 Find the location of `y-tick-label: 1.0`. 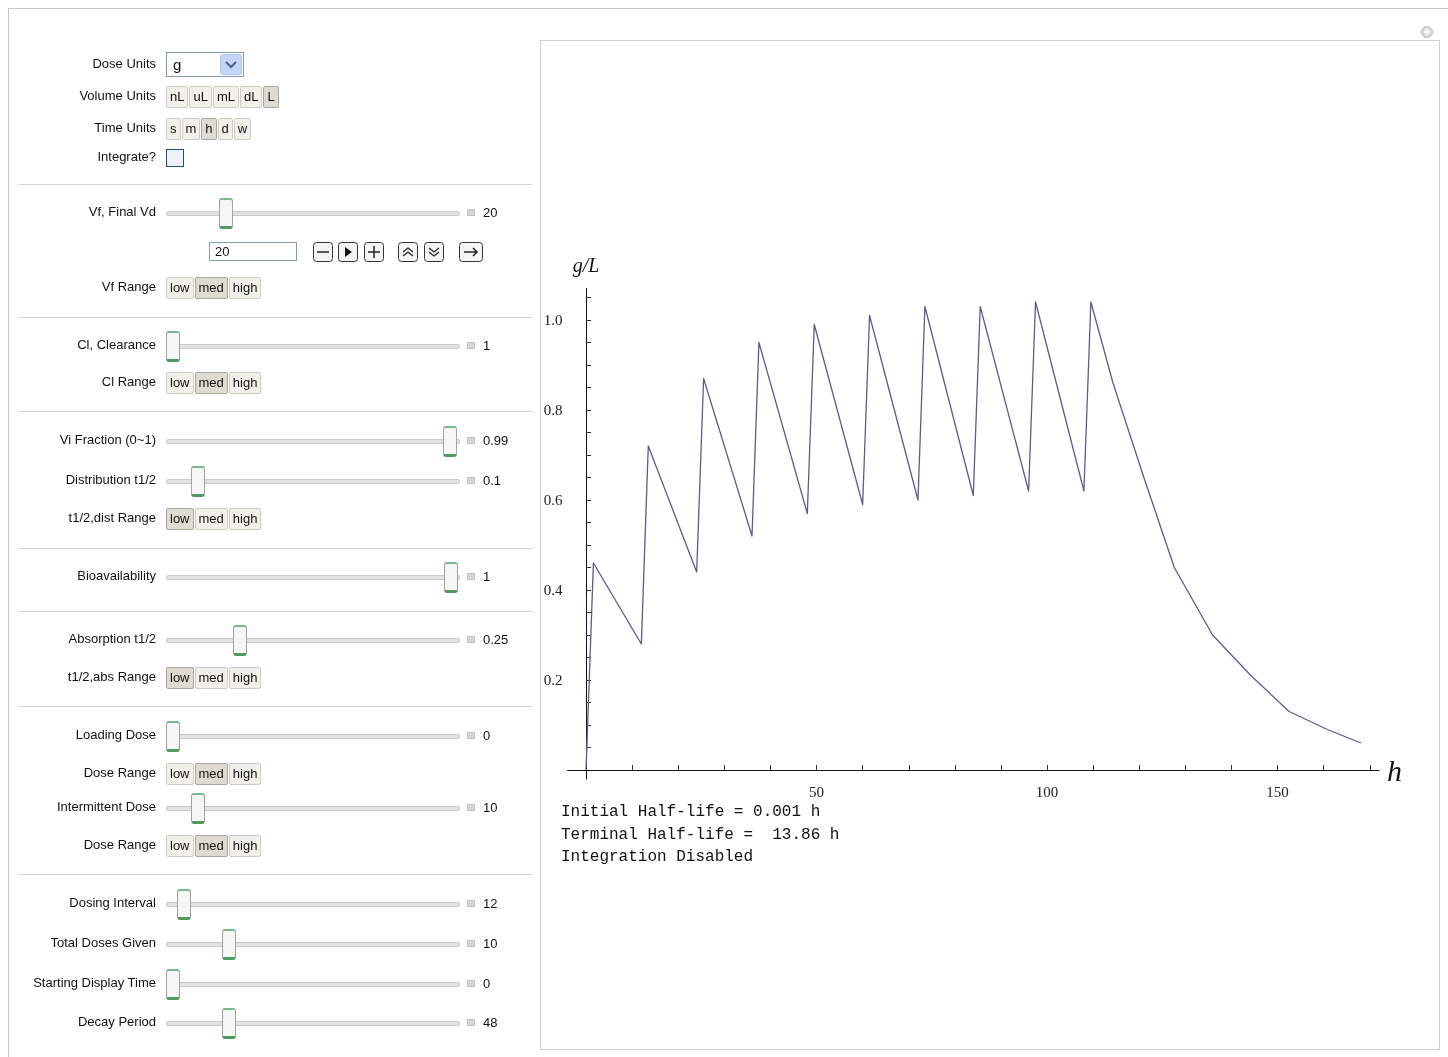

y-tick-label: 1.0 is located at coordinates (553, 320).